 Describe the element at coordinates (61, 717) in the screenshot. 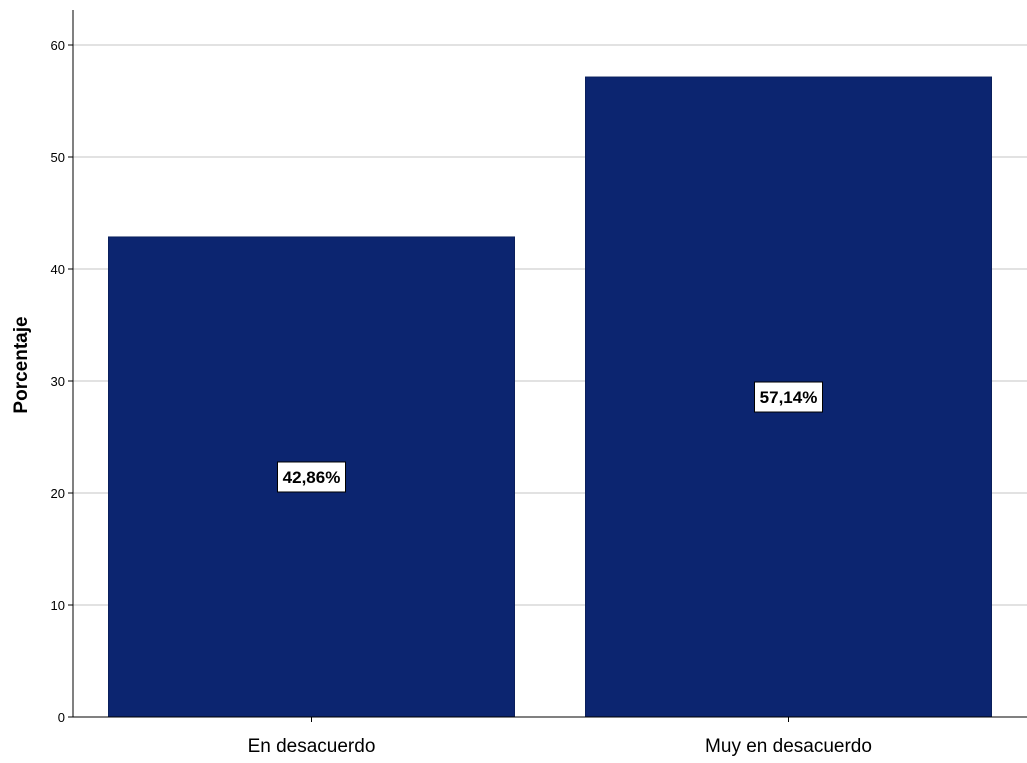

I see `y-tick-label-0: 0` at that location.